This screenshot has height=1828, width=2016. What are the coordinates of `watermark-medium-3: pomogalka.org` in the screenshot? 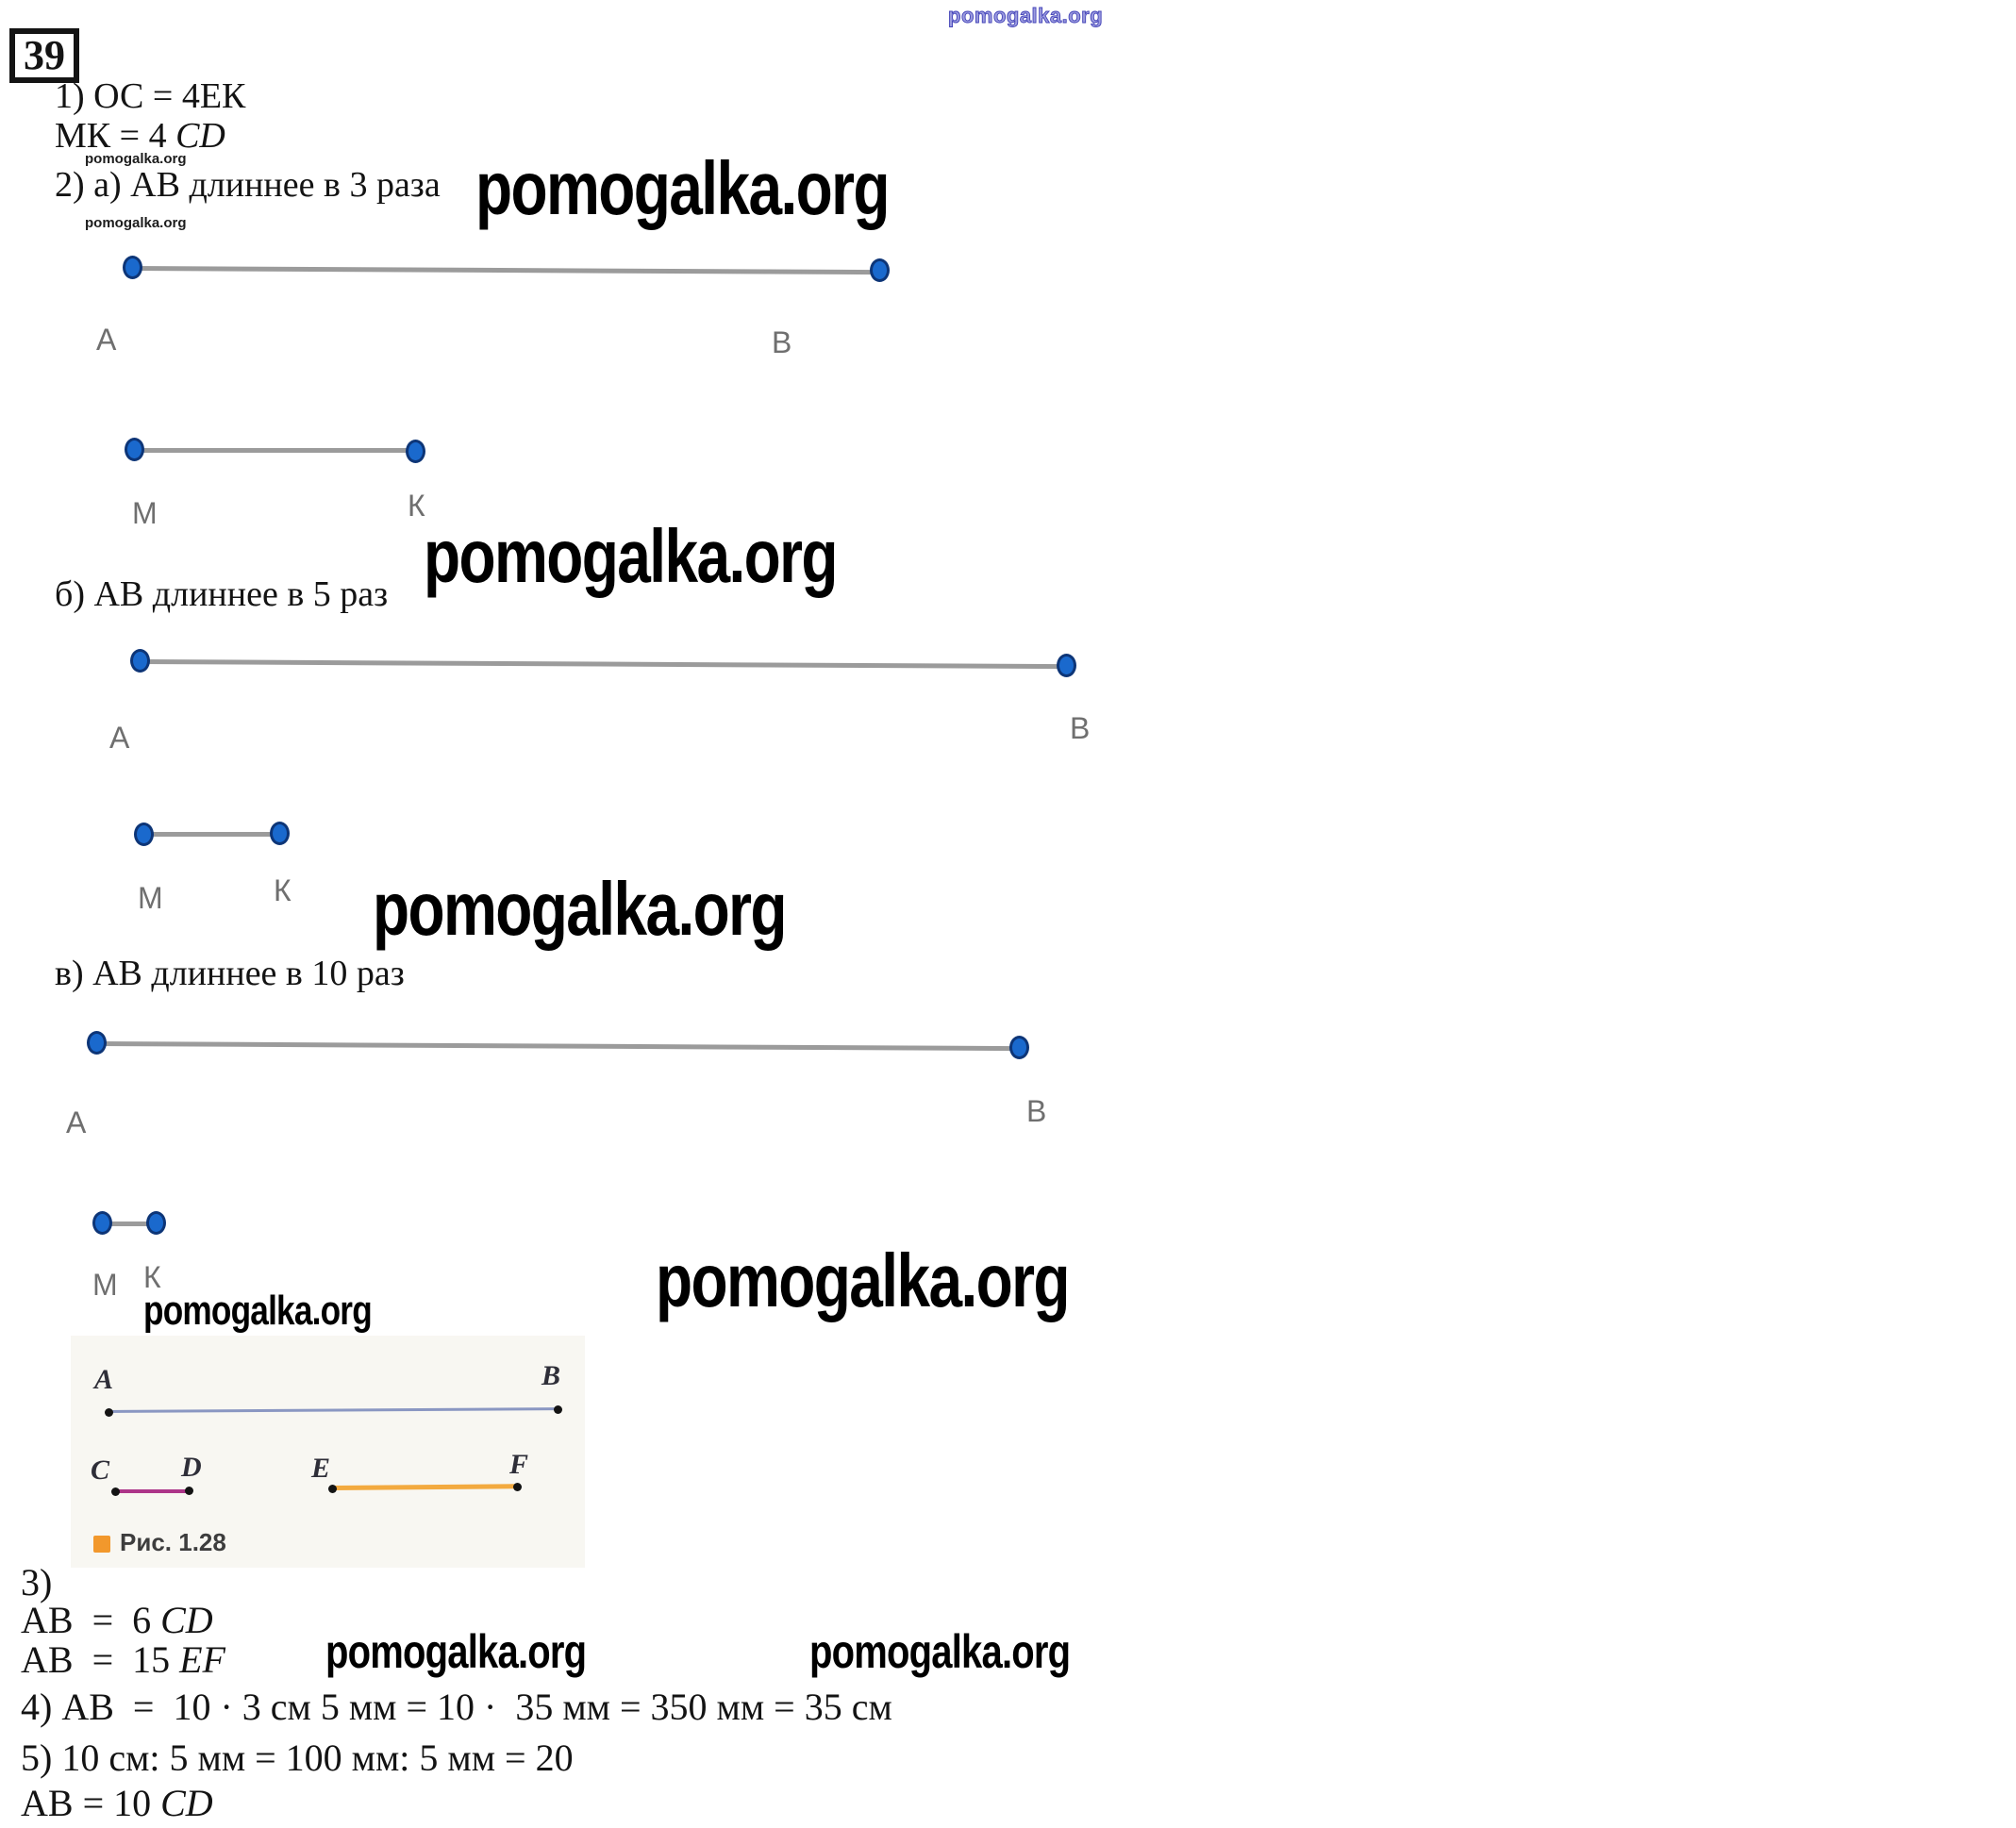 It's located at (940, 1651).